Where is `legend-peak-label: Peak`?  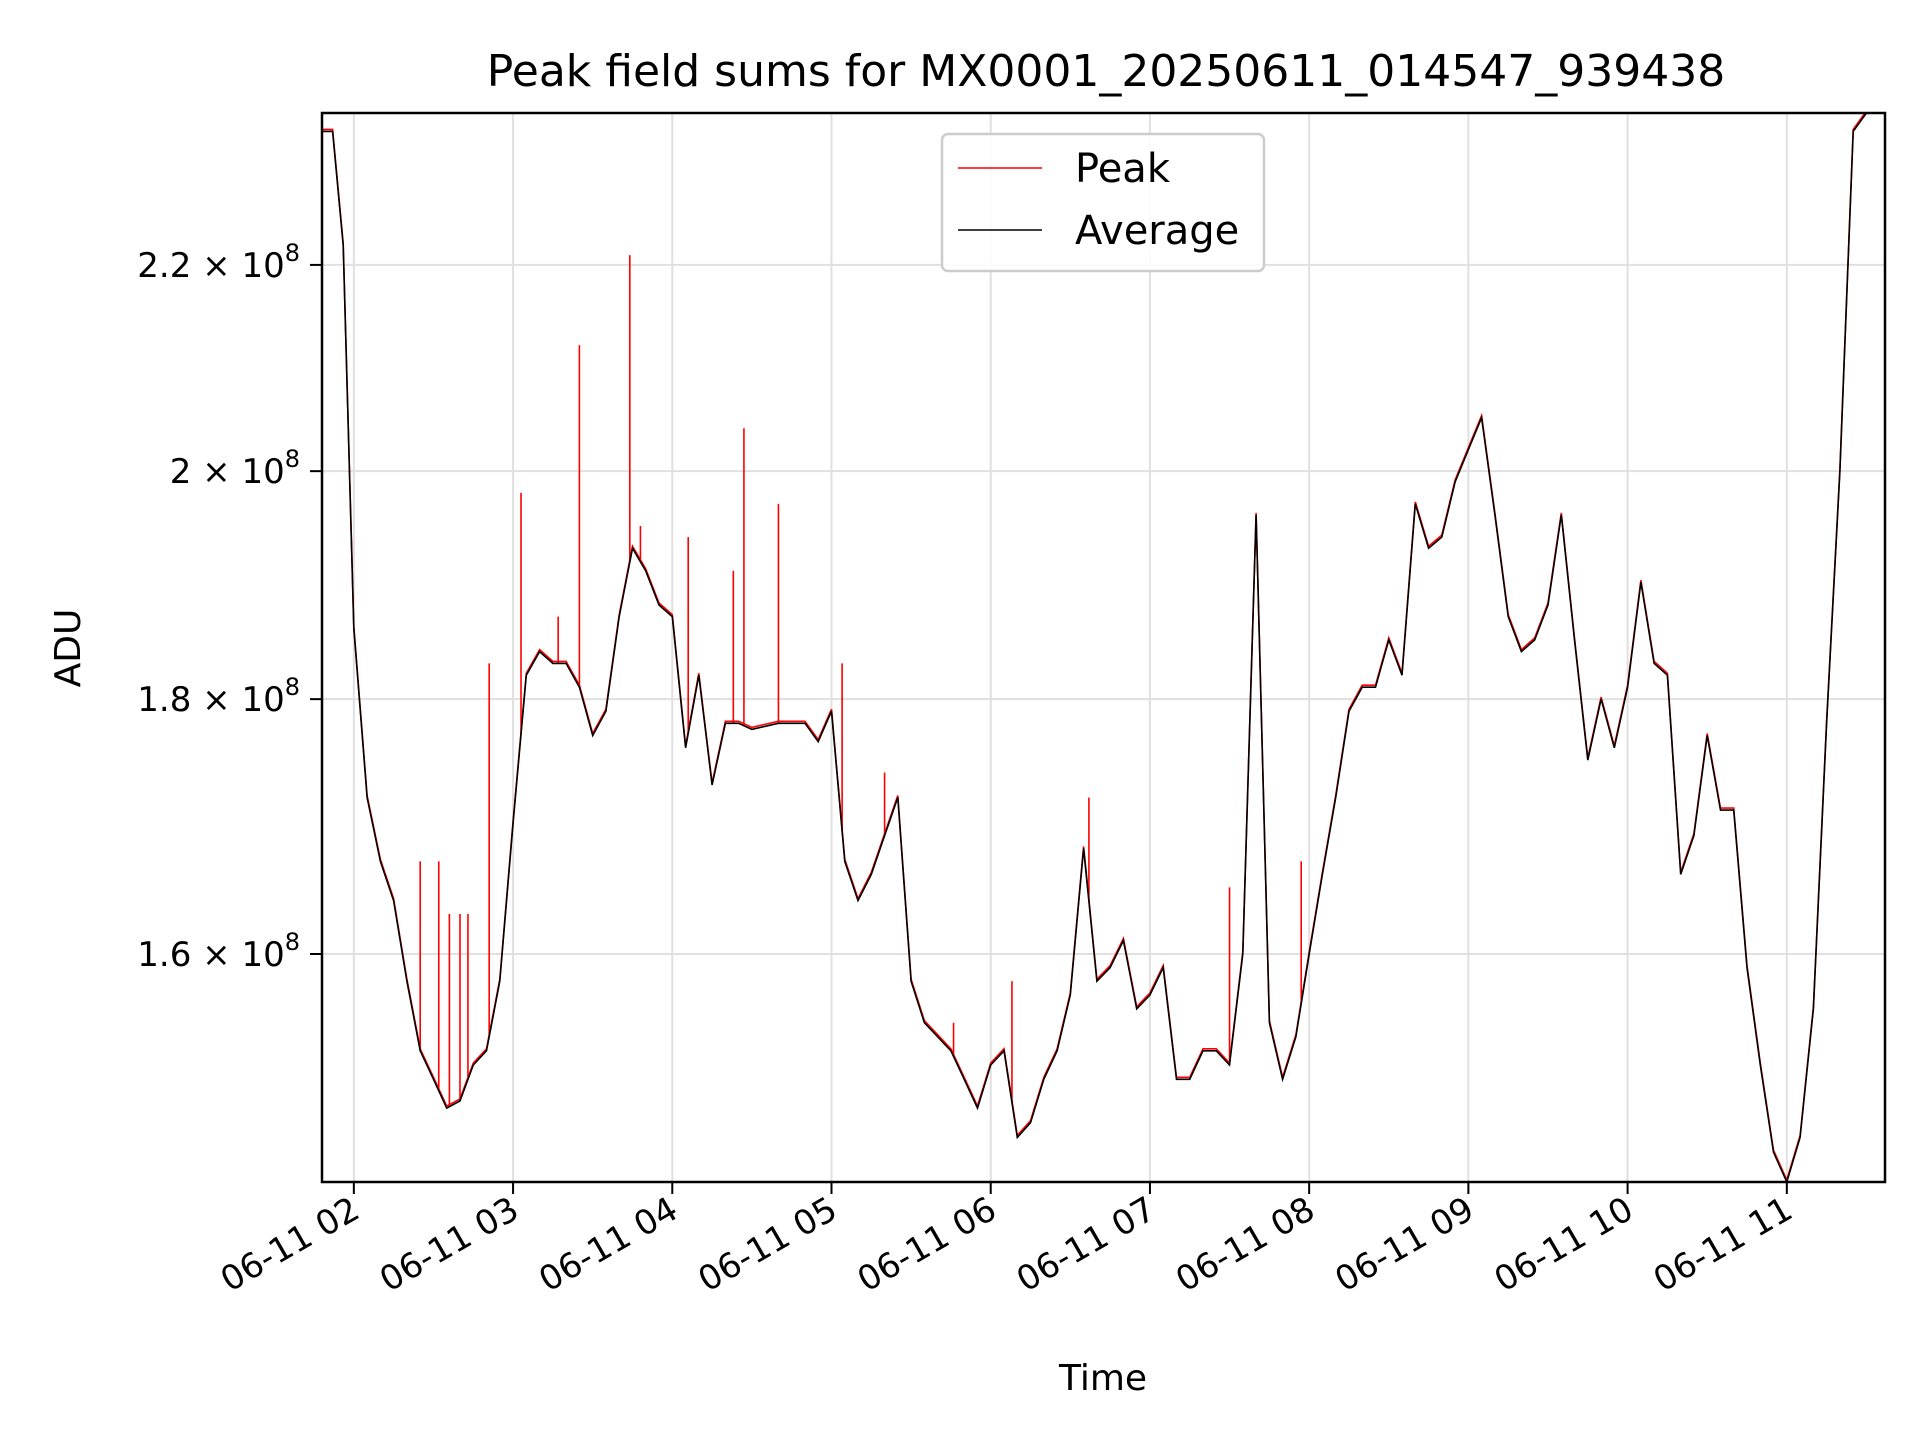 legend-peak-label: Peak is located at coordinates (1123, 169).